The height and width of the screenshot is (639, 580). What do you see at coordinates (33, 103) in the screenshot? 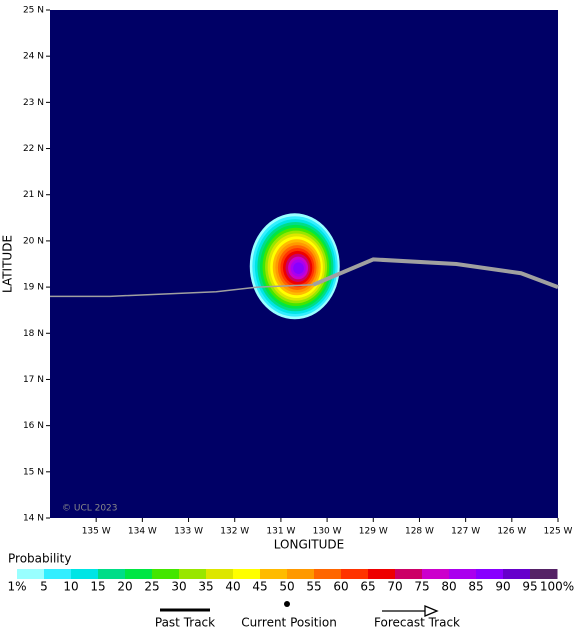
I see `y-tick-label: 23 N` at bounding box center [33, 103].